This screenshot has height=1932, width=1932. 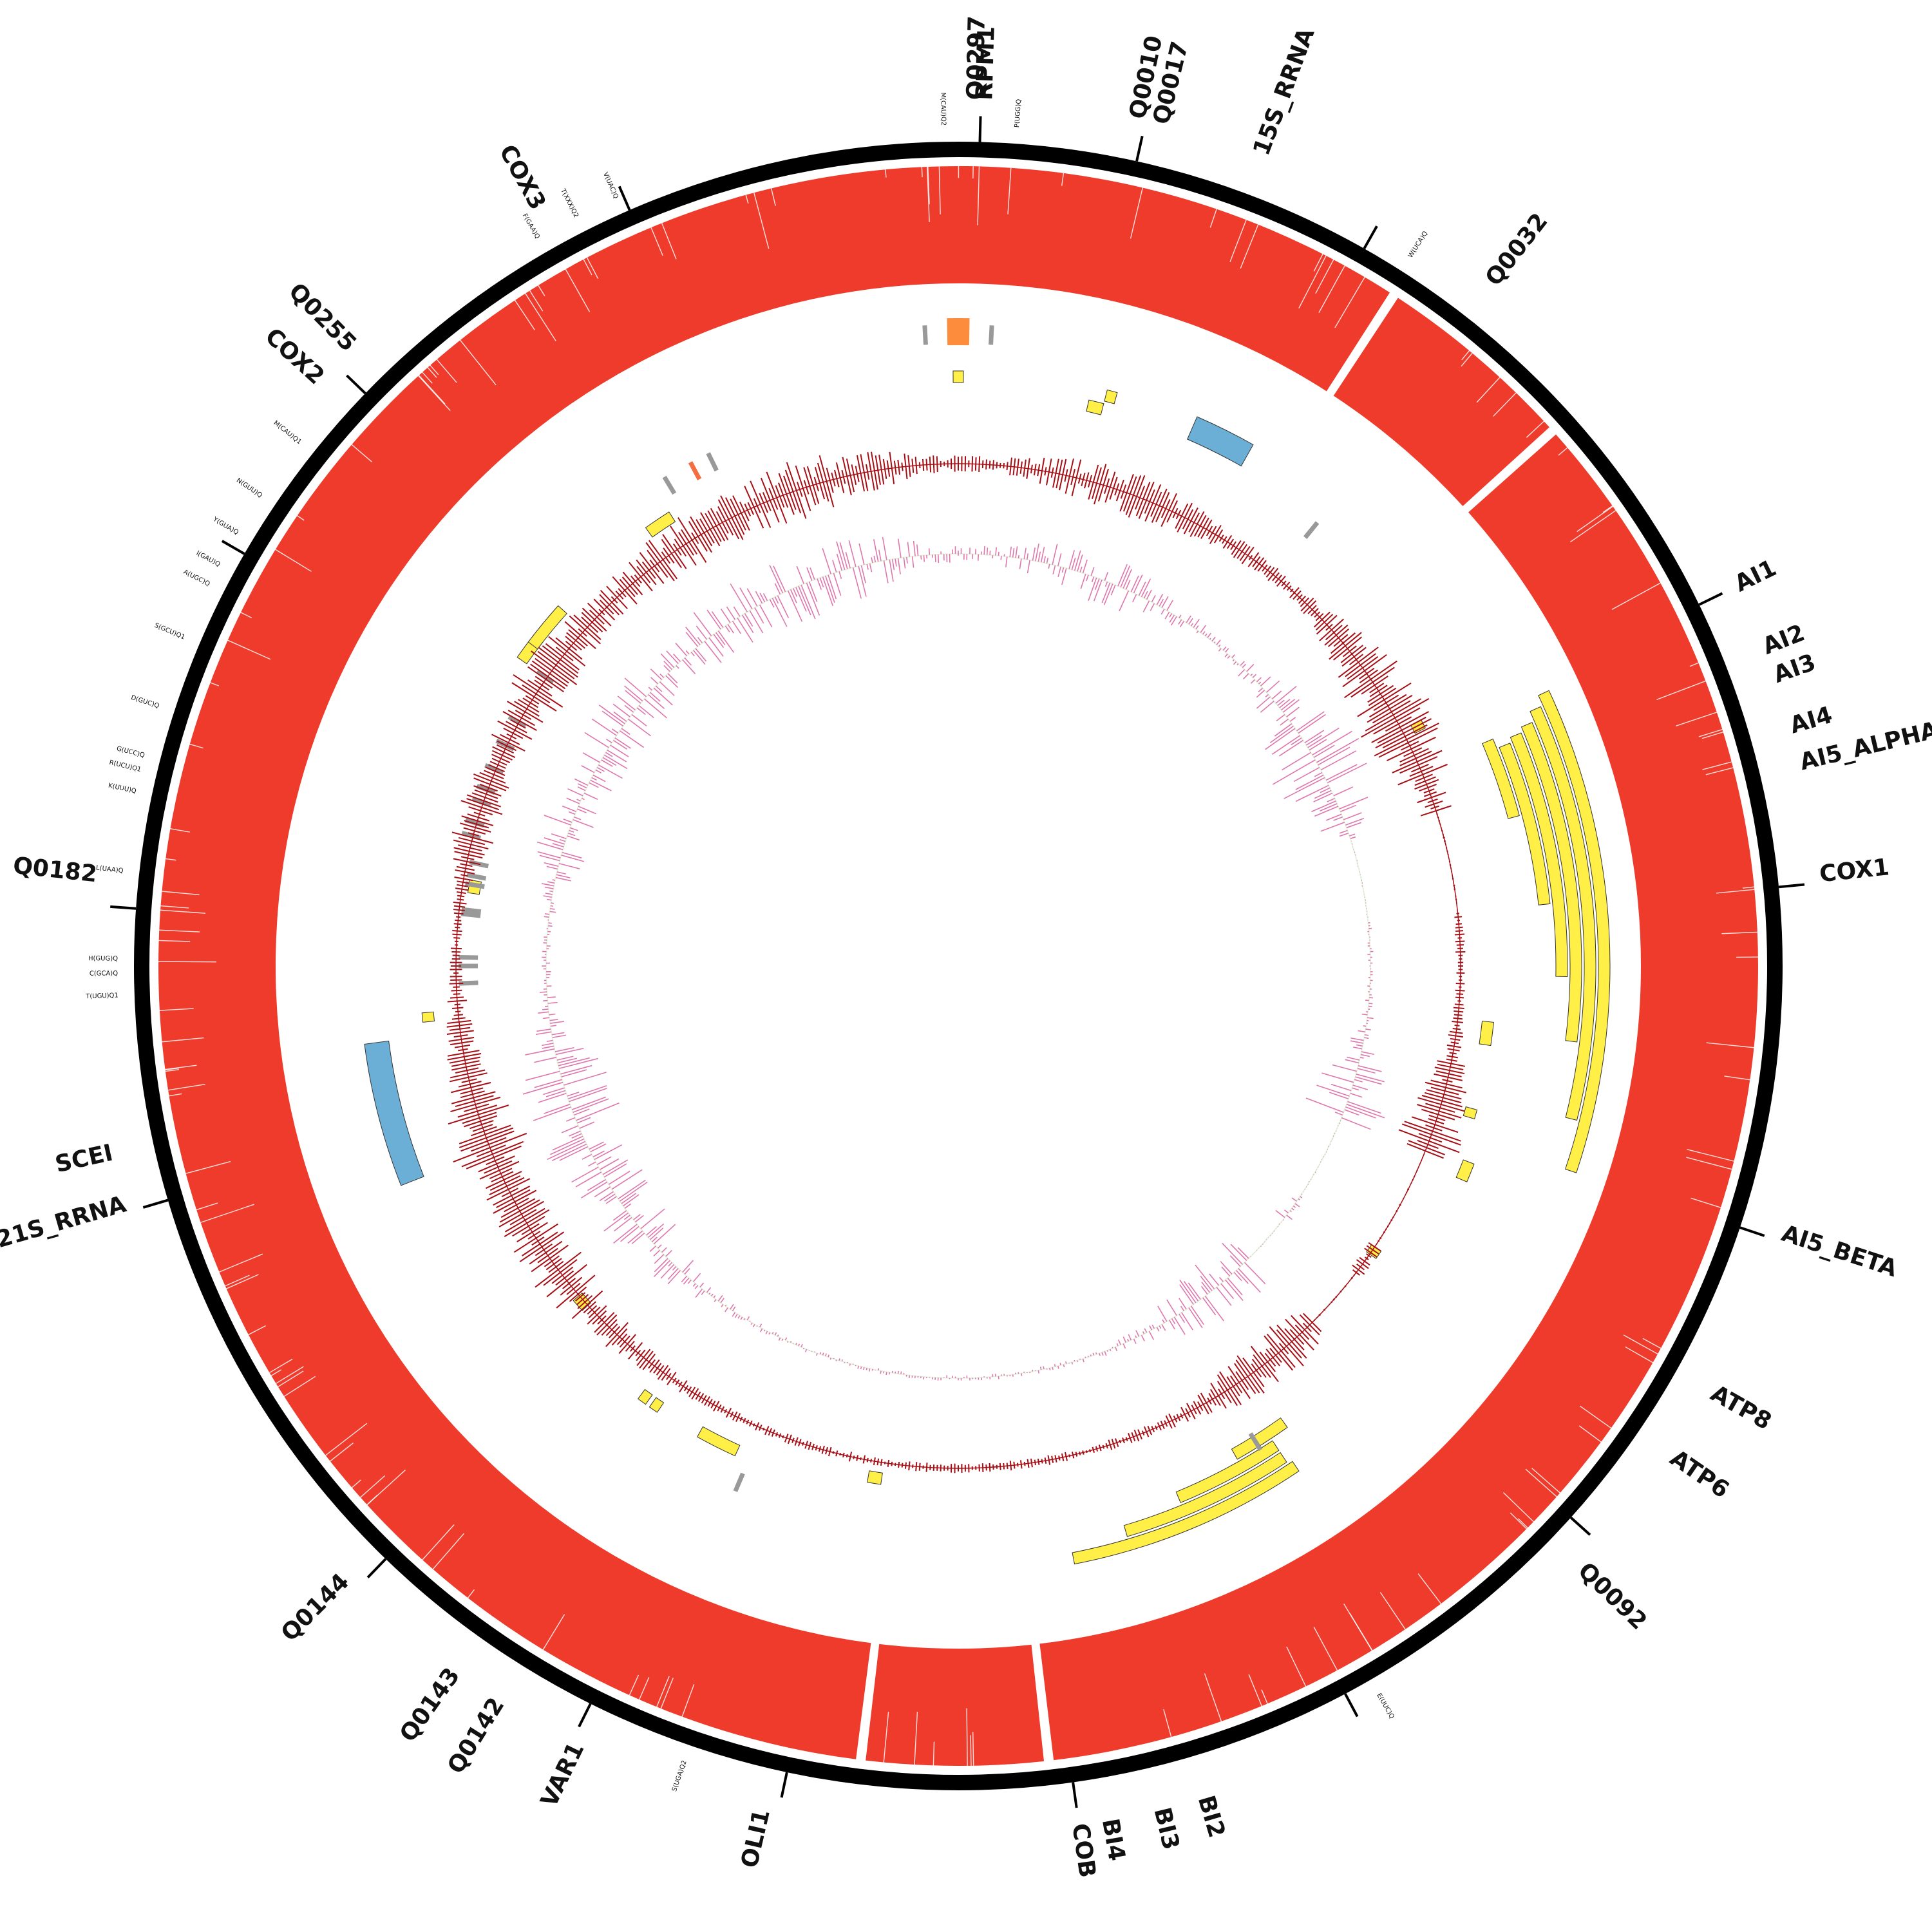 I want to click on trna-label: I(GAU)Q, so click(x=208, y=559).